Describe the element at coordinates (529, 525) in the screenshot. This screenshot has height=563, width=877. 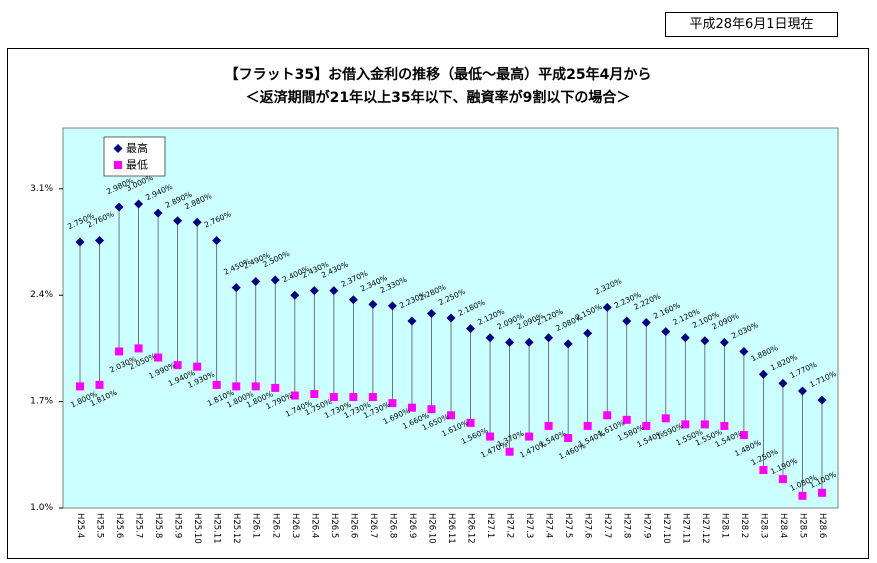
I see `x-tick-label: H27.3` at that location.